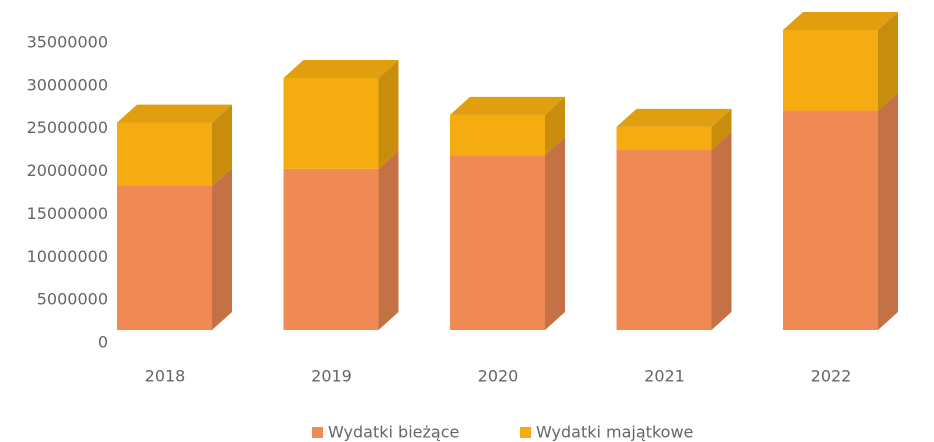 The width and height of the screenshot is (934, 442). What do you see at coordinates (165, 376) in the screenshot?
I see `x-tick-label: 2018` at bounding box center [165, 376].